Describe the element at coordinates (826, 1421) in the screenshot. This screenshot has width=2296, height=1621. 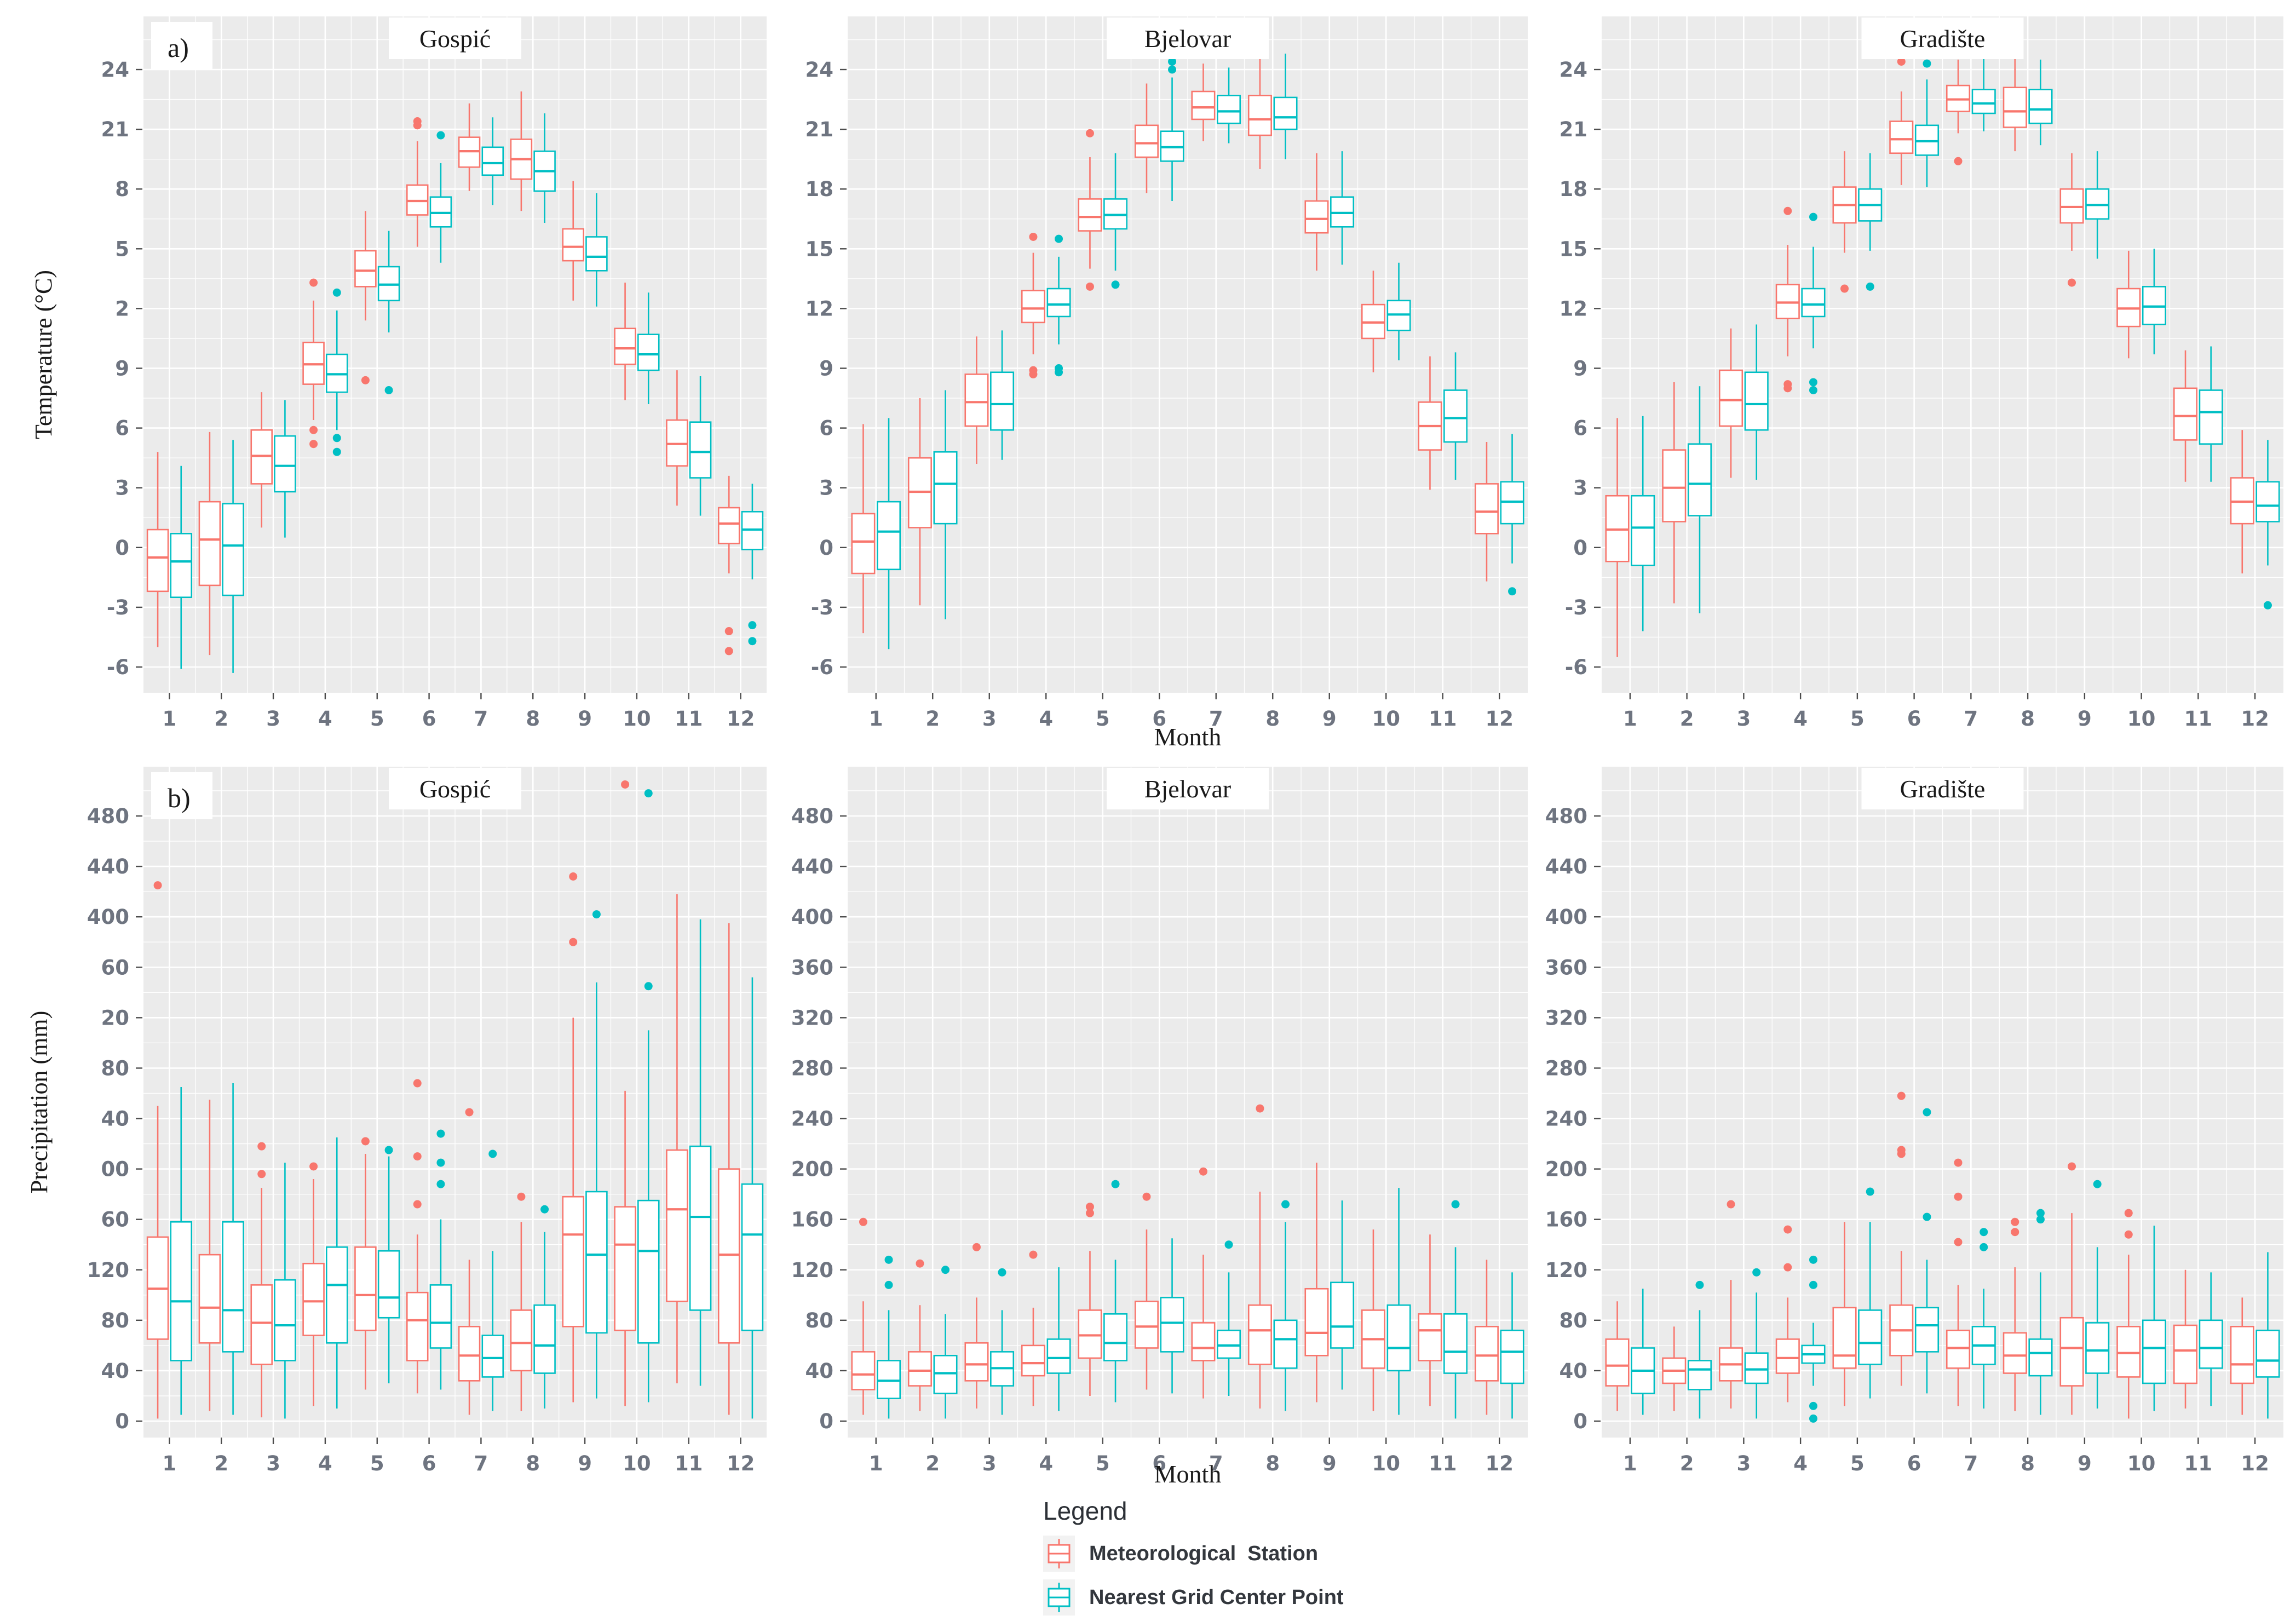
I see `y-tick-label: 0` at that location.